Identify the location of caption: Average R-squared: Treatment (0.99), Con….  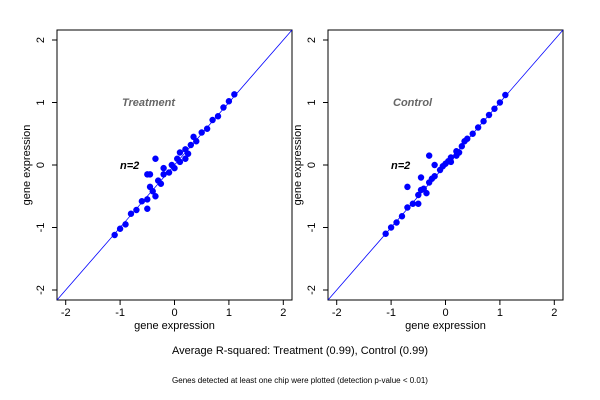
(300, 351).